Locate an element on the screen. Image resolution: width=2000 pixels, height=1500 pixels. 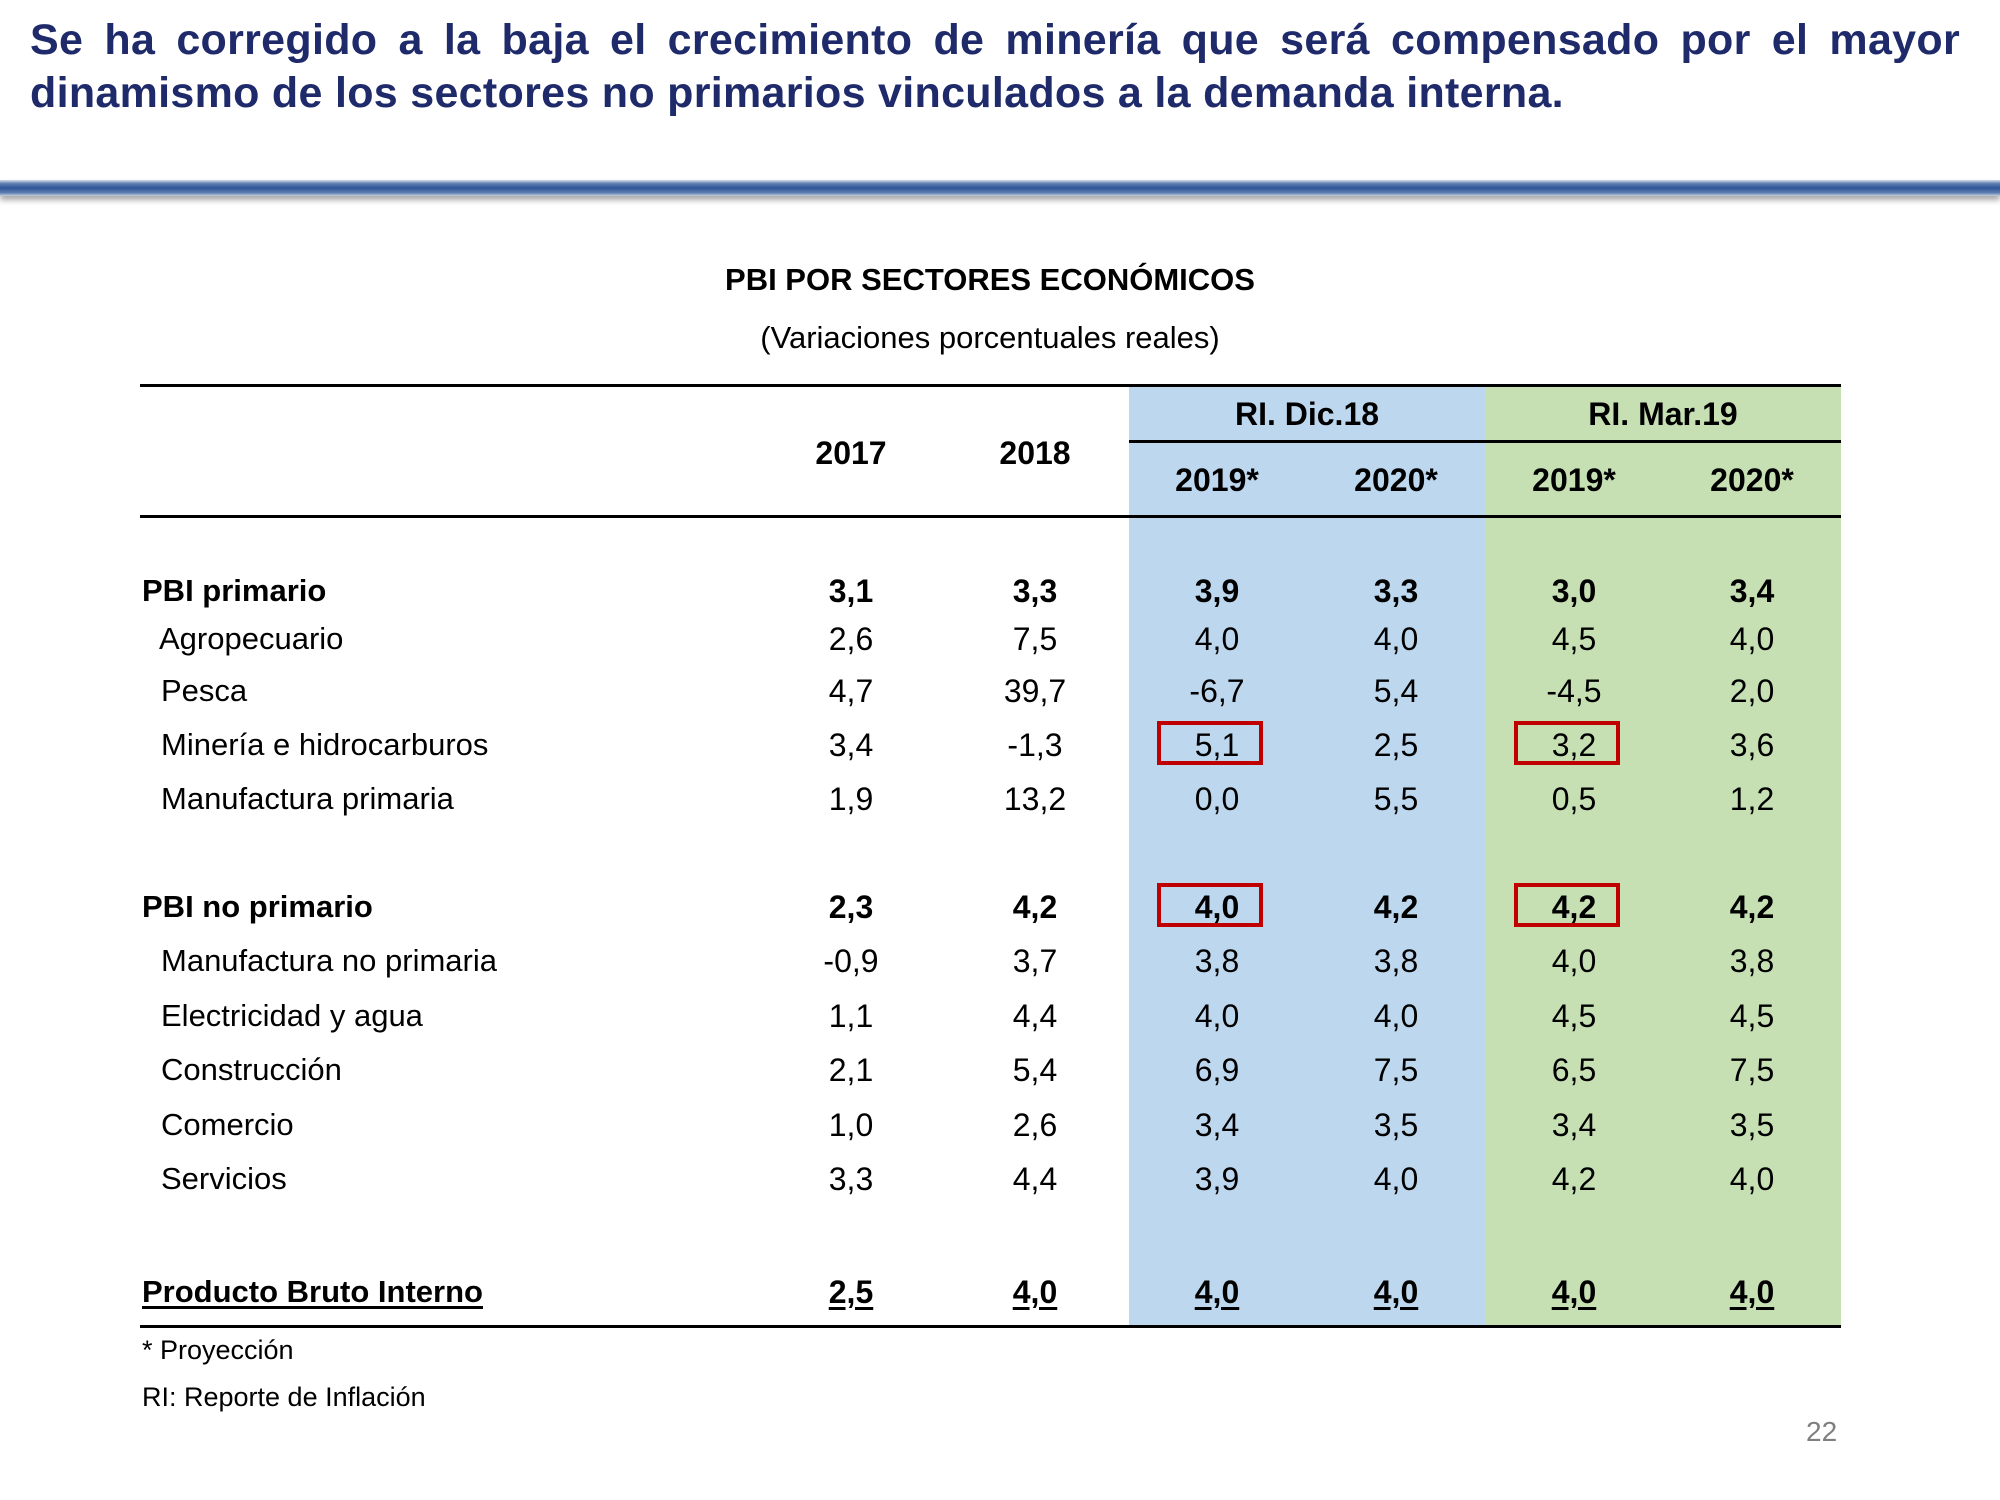
table-cell: 39,7 is located at coordinates (1035, 691).